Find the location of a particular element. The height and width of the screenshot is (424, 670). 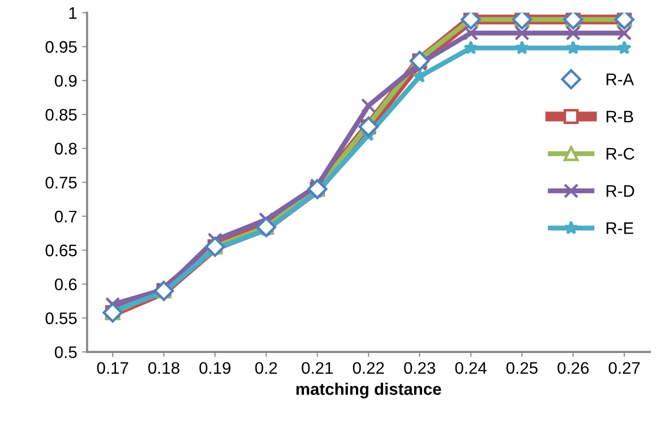

x-tick-label: 0.24 is located at coordinates (471, 368).